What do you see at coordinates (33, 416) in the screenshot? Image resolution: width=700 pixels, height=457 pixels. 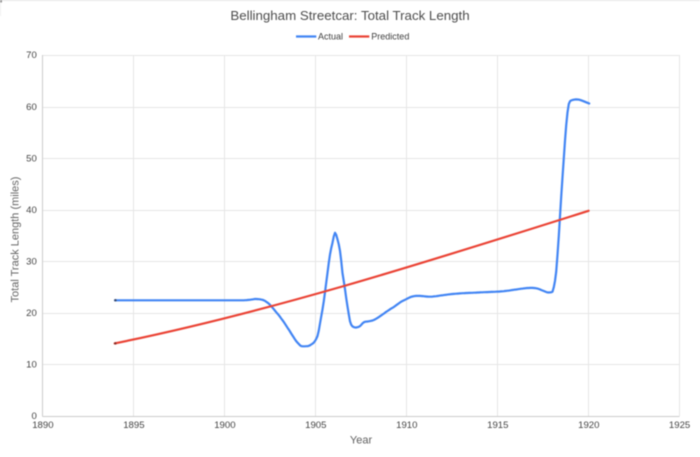 I see `svg-text: 0` at bounding box center [33, 416].